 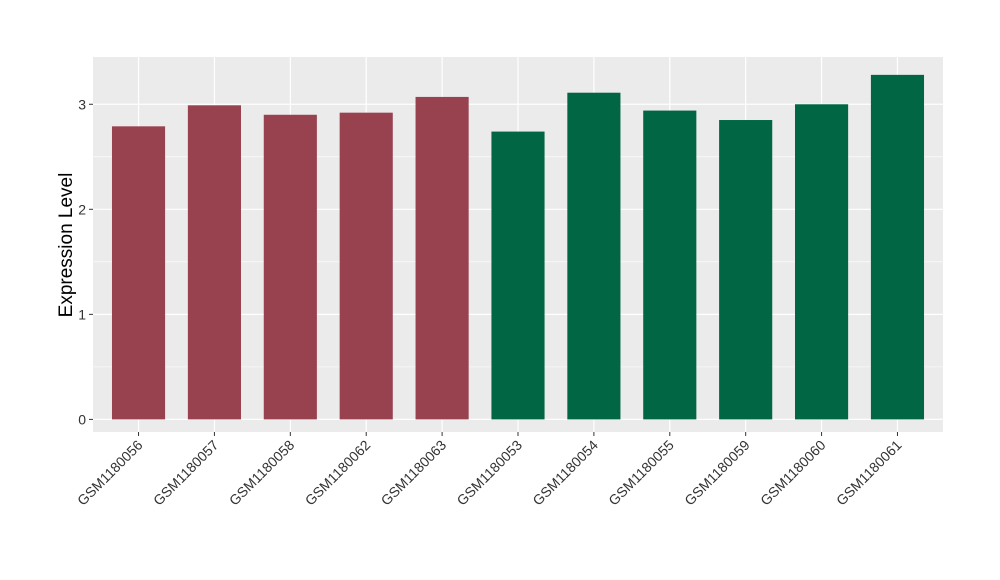 I want to click on x-tick-label: GSM1180053, so click(x=489, y=473).